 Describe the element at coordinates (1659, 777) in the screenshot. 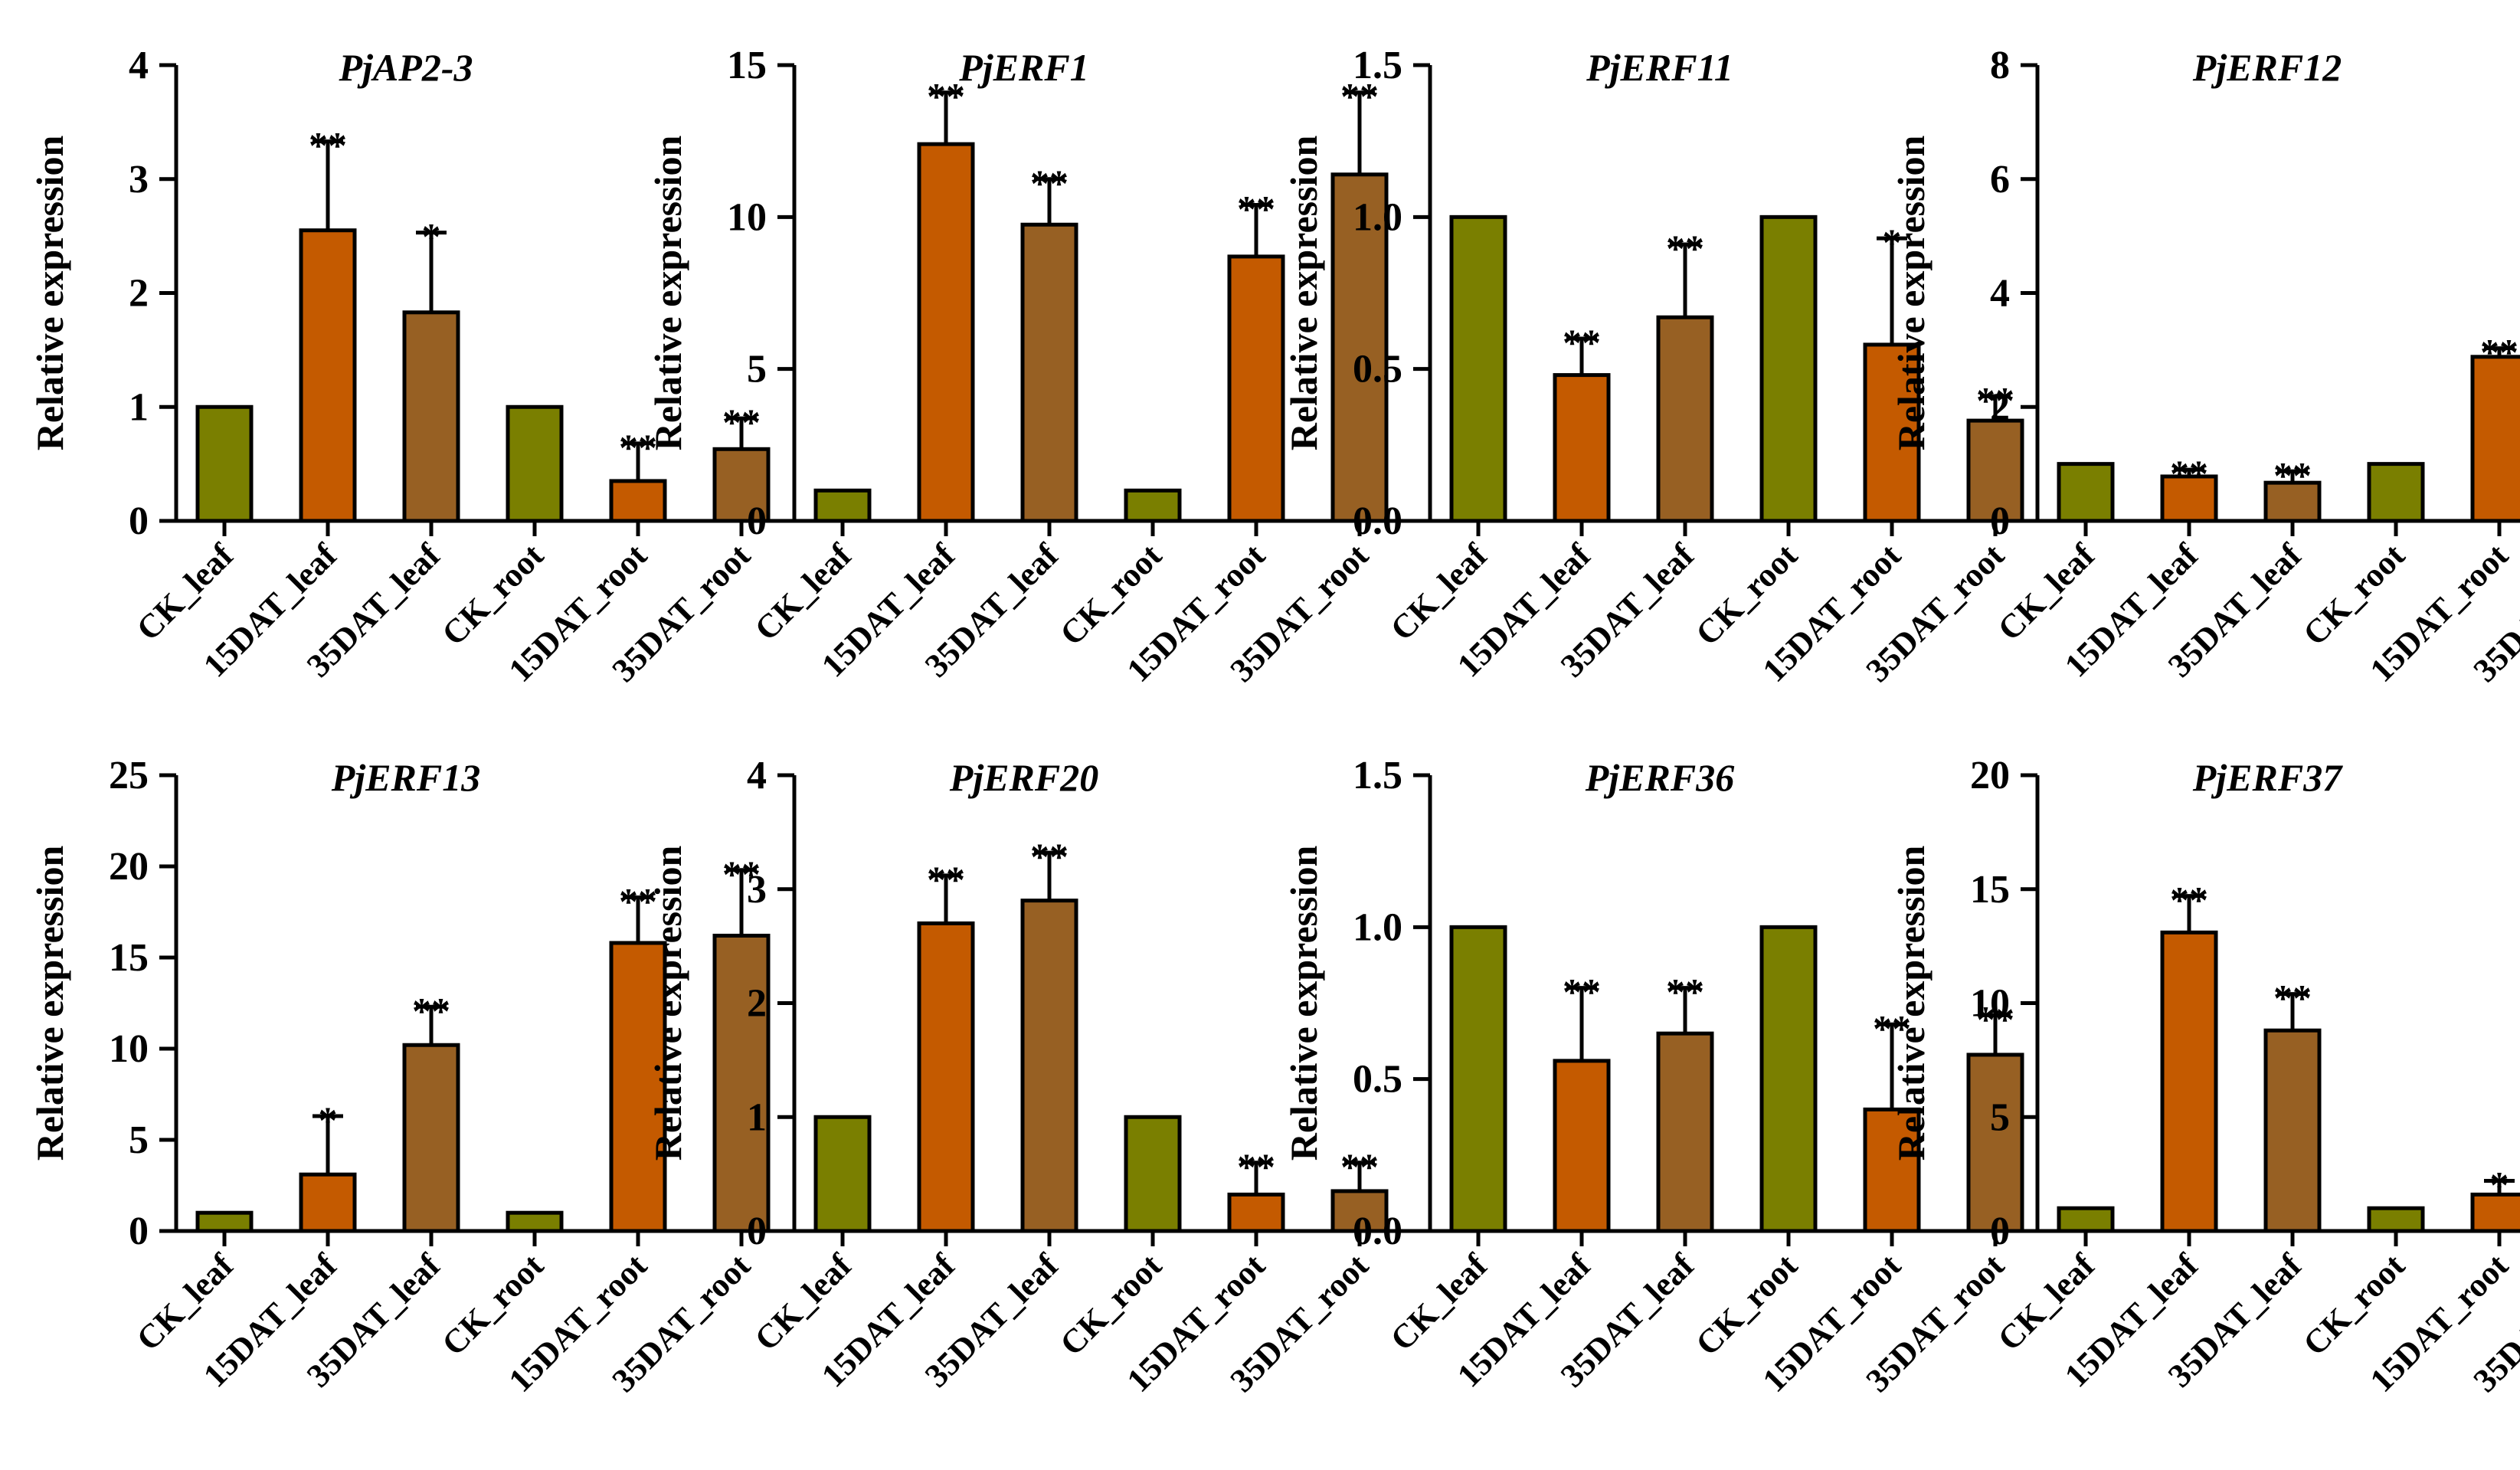

I see `panel-title: PjERF36` at that location.